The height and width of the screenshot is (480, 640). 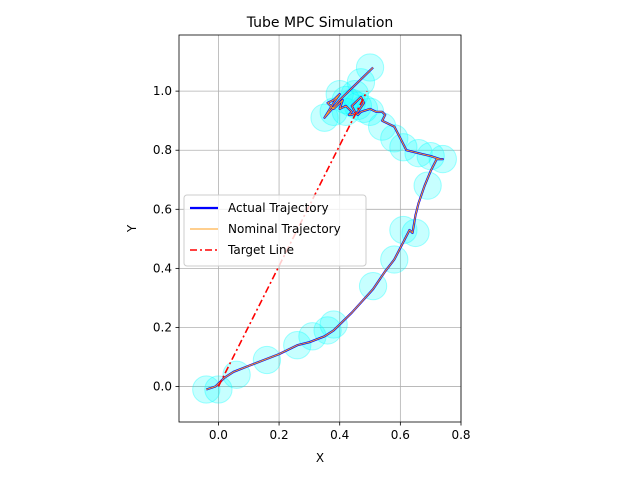 What do you see at coordinates (162, 268) in the screenshot?
I see `y-tick-label: 0.4` at bounding box center [162, 268].